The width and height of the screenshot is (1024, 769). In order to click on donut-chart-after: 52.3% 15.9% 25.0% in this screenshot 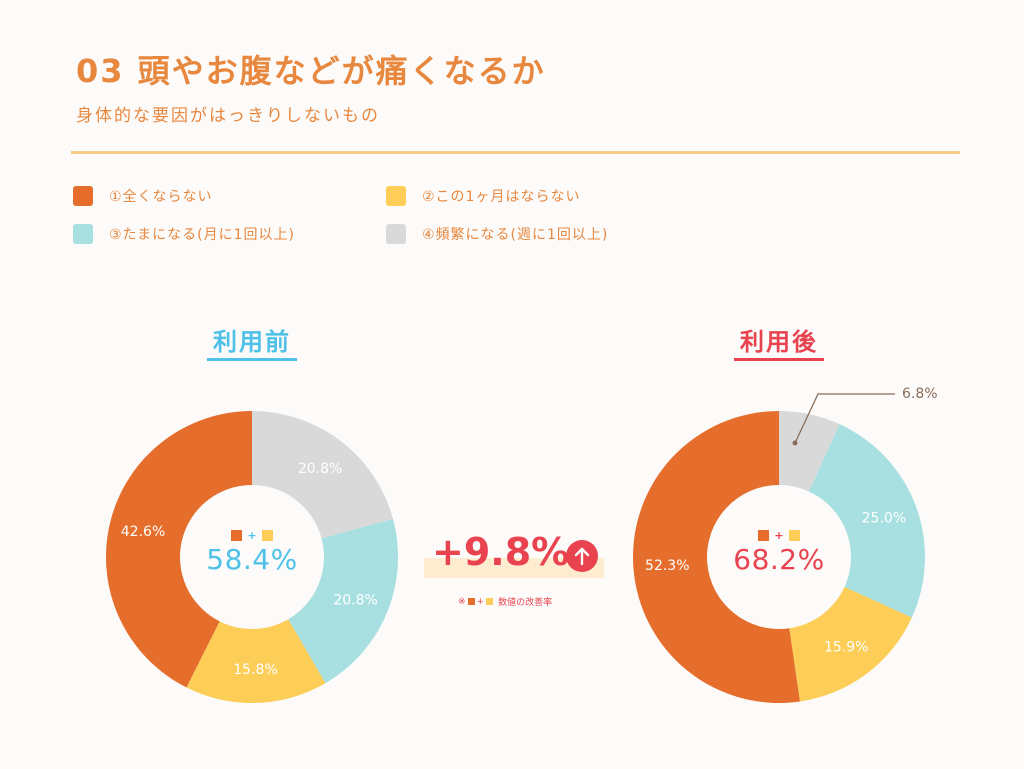, I will do `click(779, 557)`.